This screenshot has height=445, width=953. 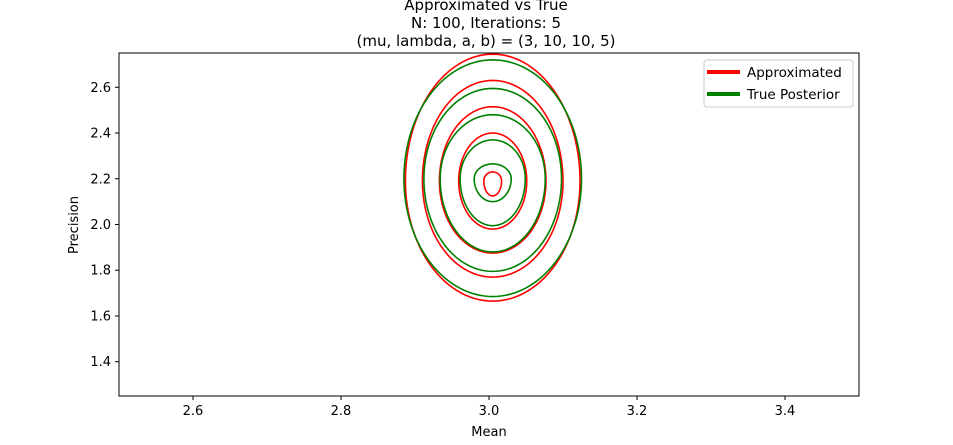 I want to click on x-tick-label: 3.2, so click(x=637, y=411).